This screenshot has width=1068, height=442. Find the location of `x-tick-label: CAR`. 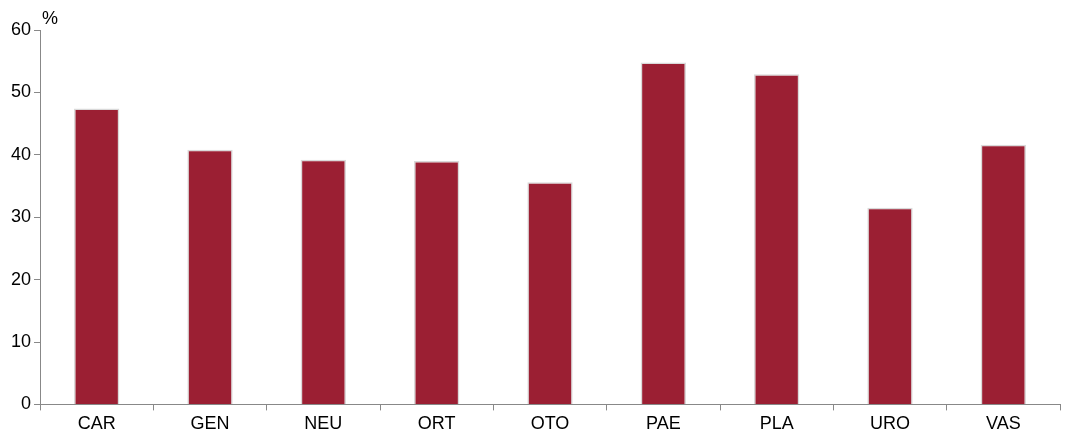

x-tick-label: CAR is located at coordinates (96, 423).